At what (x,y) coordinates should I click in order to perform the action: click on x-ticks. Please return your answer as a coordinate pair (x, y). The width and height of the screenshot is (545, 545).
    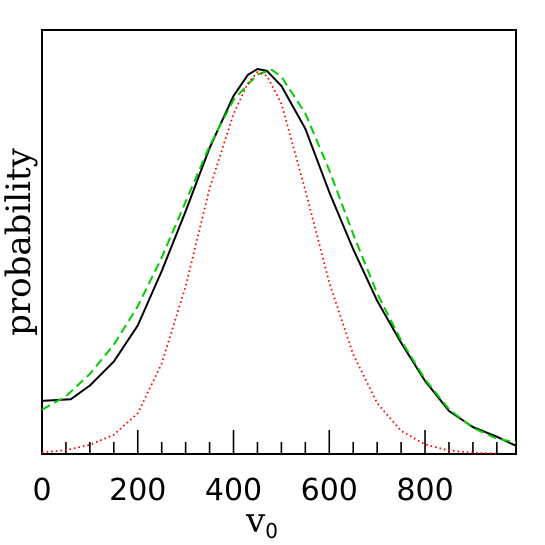
    Looking at the image, I should click on (269, 442).